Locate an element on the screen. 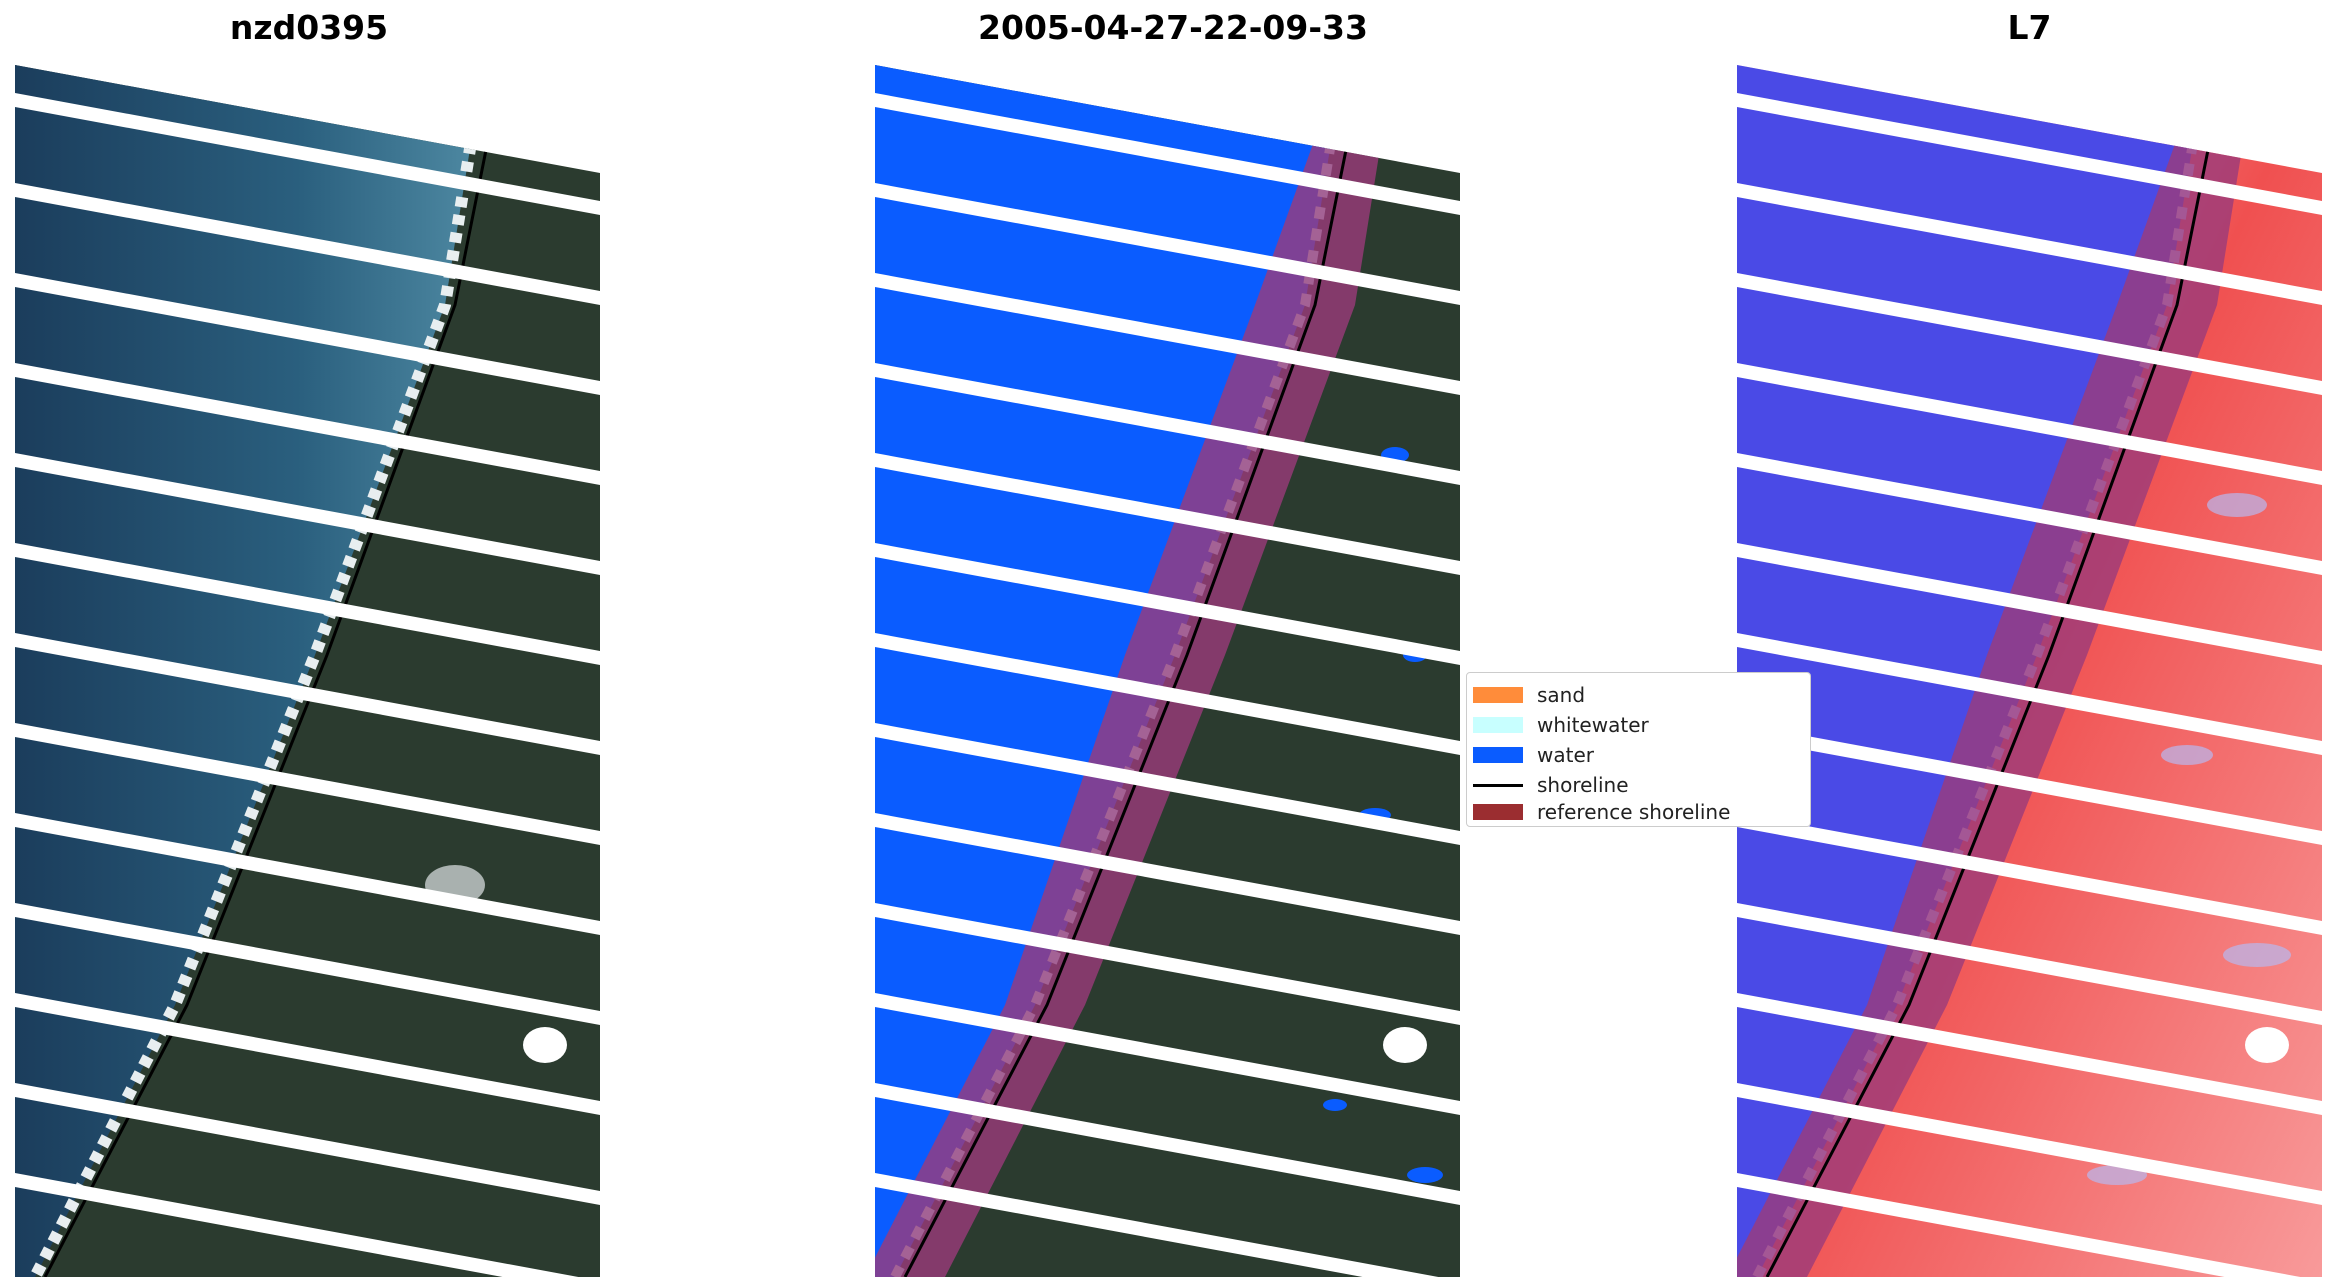 The width and height of the screenshot is (2327, 1283). legend-item-whitewater: whitewater is located at coordinates (1561, 725).